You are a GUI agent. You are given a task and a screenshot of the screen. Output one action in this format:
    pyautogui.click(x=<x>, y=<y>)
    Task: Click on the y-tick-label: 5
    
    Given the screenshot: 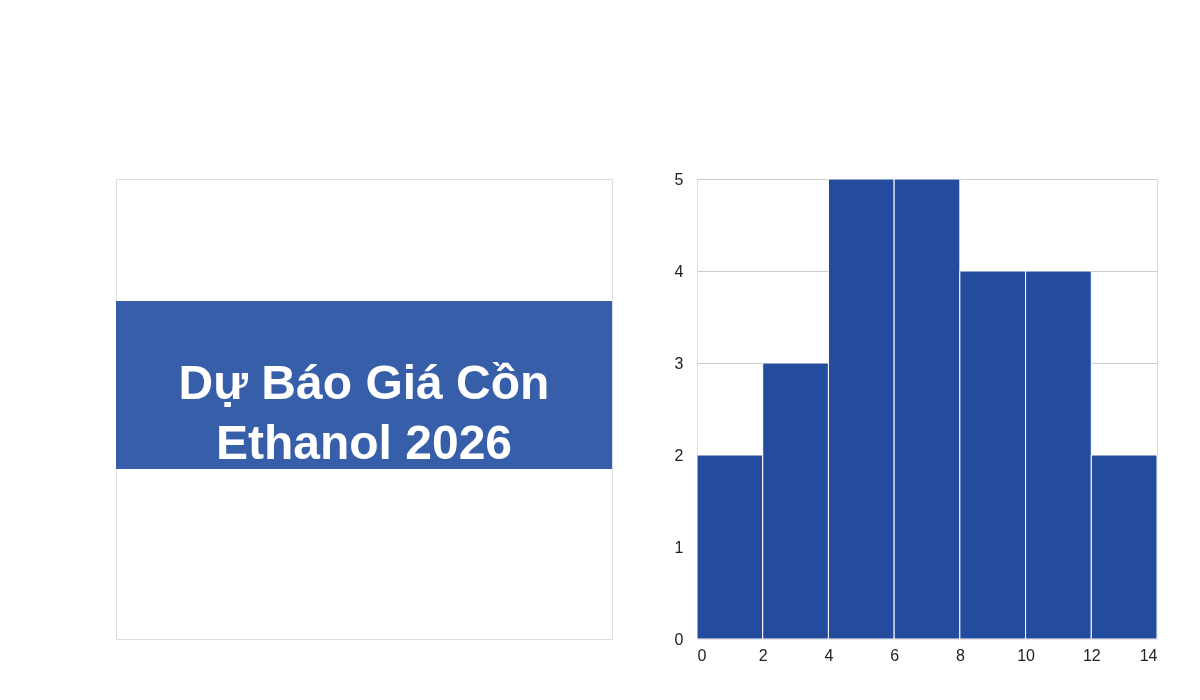 What is the action you would take?
    pyautogui.click(x=679, y=179)
    